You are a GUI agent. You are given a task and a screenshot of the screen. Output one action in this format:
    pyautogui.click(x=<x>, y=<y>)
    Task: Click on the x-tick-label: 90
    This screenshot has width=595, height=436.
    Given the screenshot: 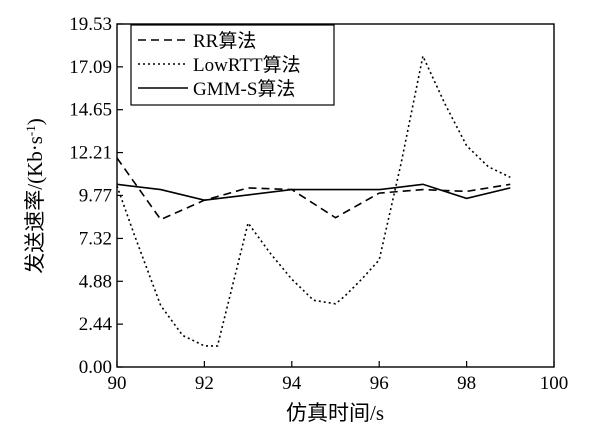 What is the action you would take?
    pyautogui.click(x=117, y=383)
    